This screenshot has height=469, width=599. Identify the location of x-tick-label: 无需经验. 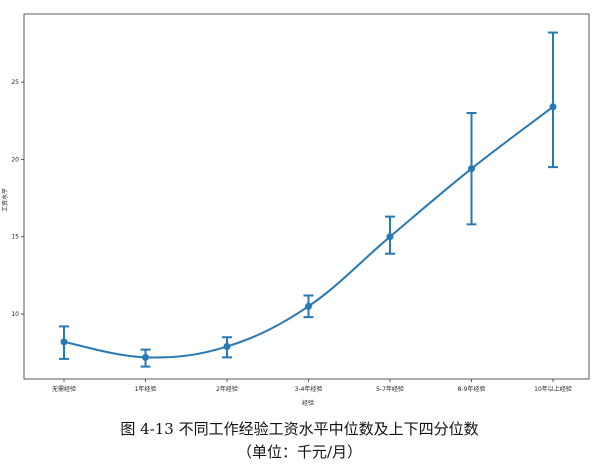
(64, 389).